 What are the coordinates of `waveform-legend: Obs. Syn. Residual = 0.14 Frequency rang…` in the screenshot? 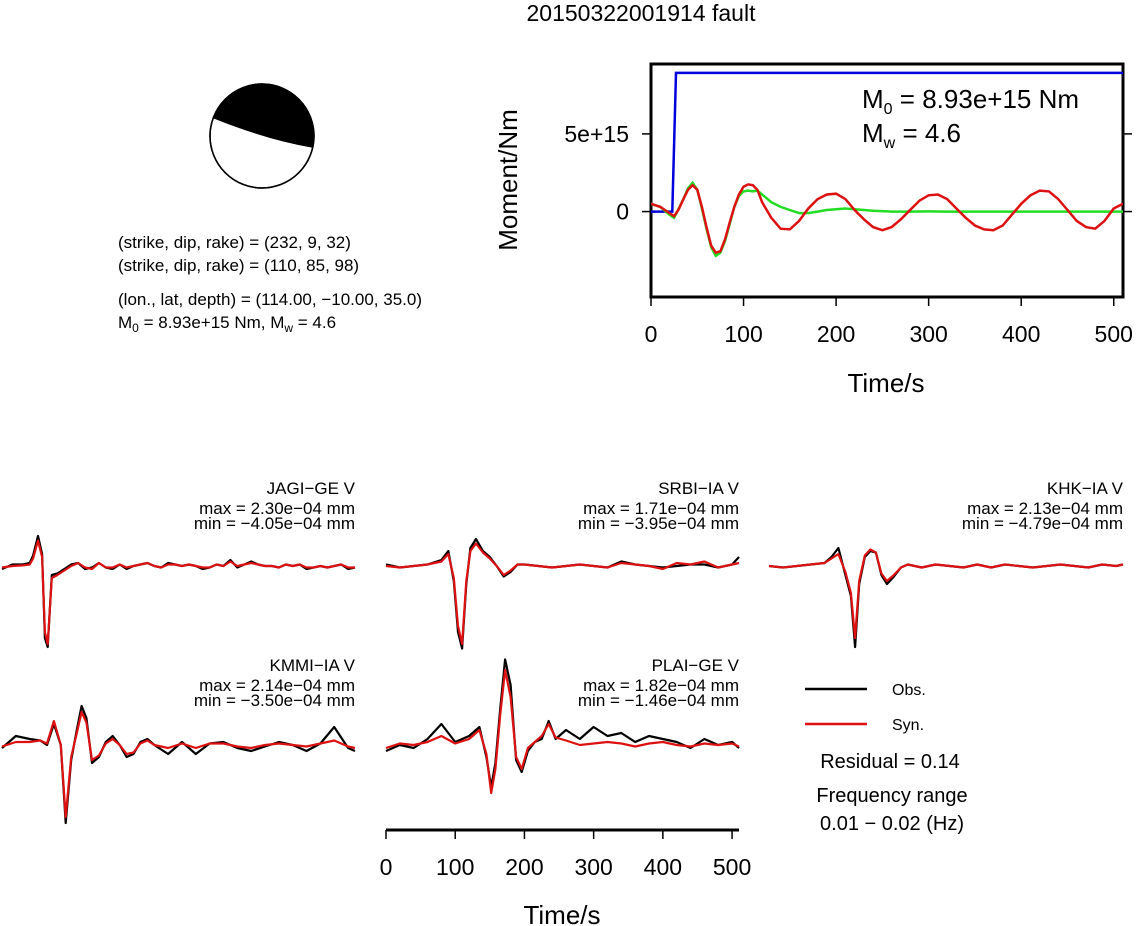 It's located at (886, 758).